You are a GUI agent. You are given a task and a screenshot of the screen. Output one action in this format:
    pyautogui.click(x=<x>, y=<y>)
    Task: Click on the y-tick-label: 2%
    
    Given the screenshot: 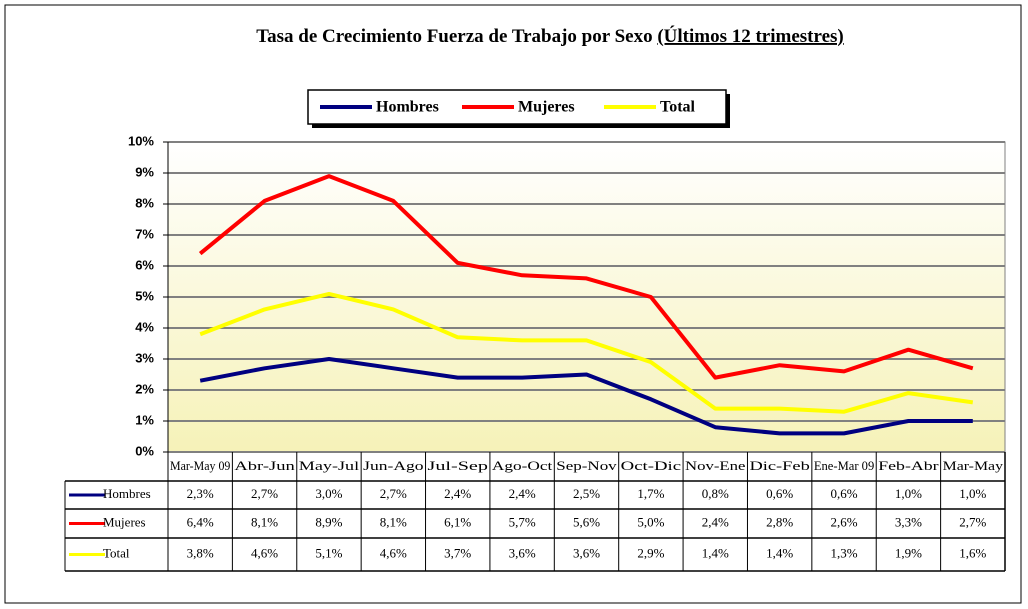 What is the action you would take?
    pyautogui.click(x=144, y=388)
    